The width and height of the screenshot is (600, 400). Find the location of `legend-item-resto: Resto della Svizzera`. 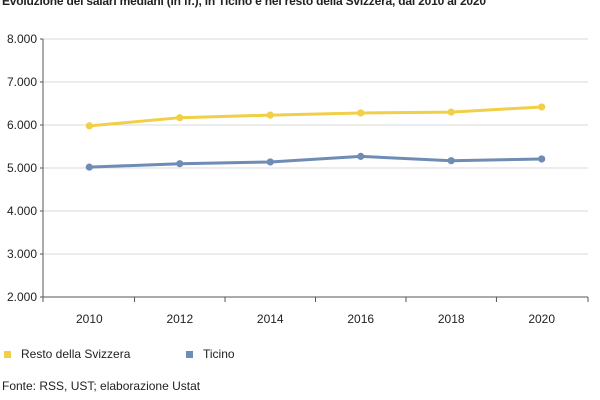

legend-item-resto: Resto della Svizzera is located at coordinates (67, 354).